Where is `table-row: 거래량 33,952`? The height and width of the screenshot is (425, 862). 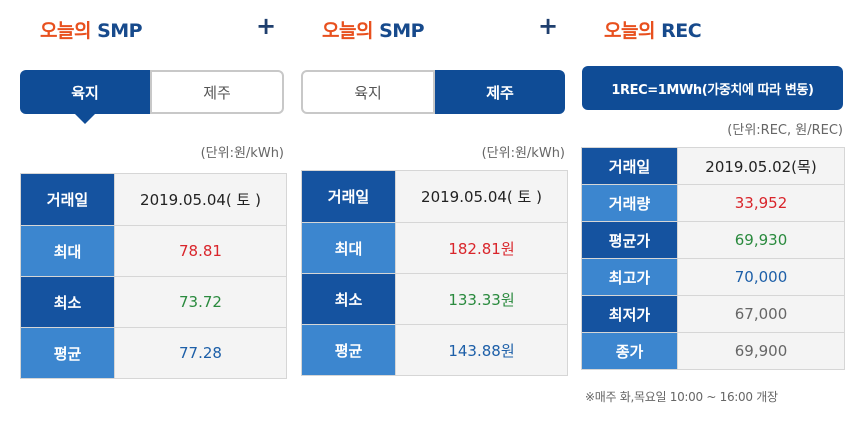
table-row: 거래량 33,952 is located at coordinates (713, 203).